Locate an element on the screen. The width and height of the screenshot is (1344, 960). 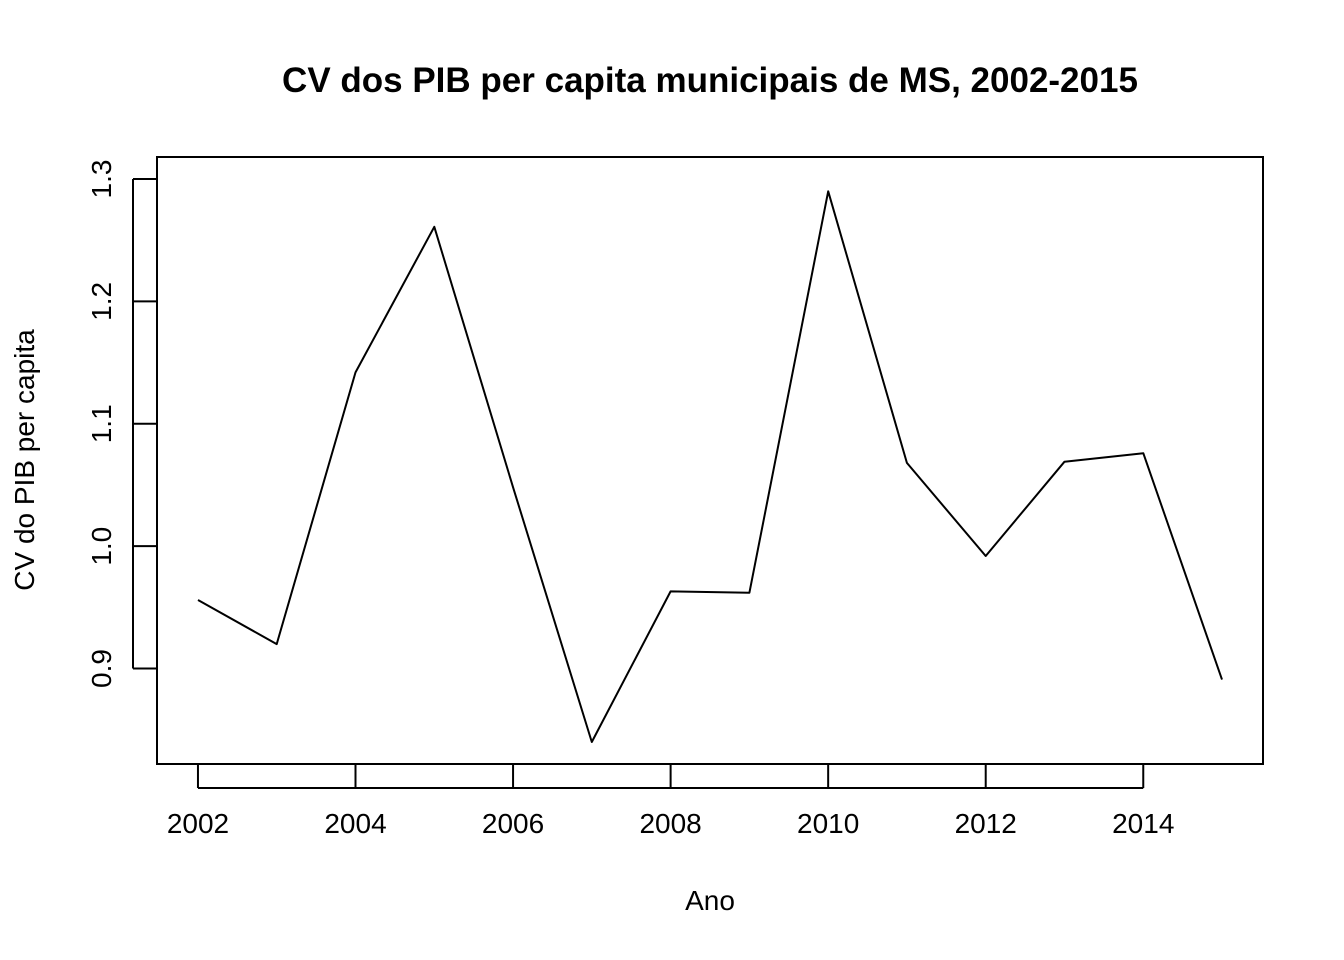
y-tick-label: 1.0 is located at coordinates (101, 546).